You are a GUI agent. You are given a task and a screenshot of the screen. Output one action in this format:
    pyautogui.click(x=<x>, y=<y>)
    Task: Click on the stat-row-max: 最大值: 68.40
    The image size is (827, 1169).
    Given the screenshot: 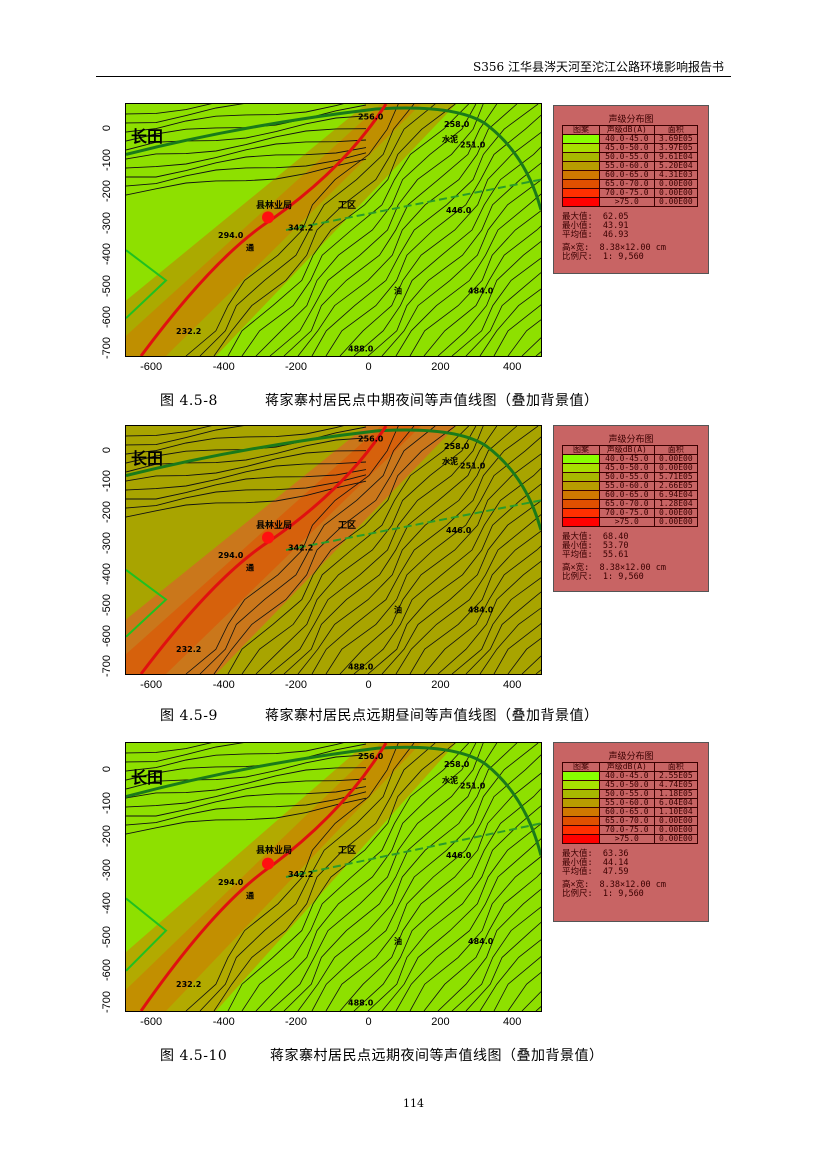 What is the action you would take?
    pyautogui.click(x=635, y=537)
    